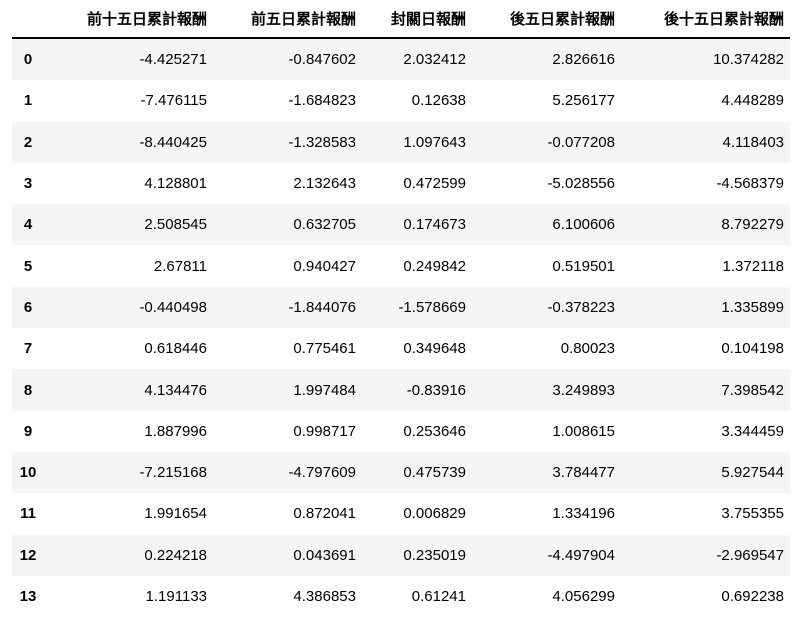 Image resolution: width=800 pixels, height=620 pixels. Describe the element at coordinates (583, 60) in the screenshot. I see `table-cell: 2.826616` at that location.